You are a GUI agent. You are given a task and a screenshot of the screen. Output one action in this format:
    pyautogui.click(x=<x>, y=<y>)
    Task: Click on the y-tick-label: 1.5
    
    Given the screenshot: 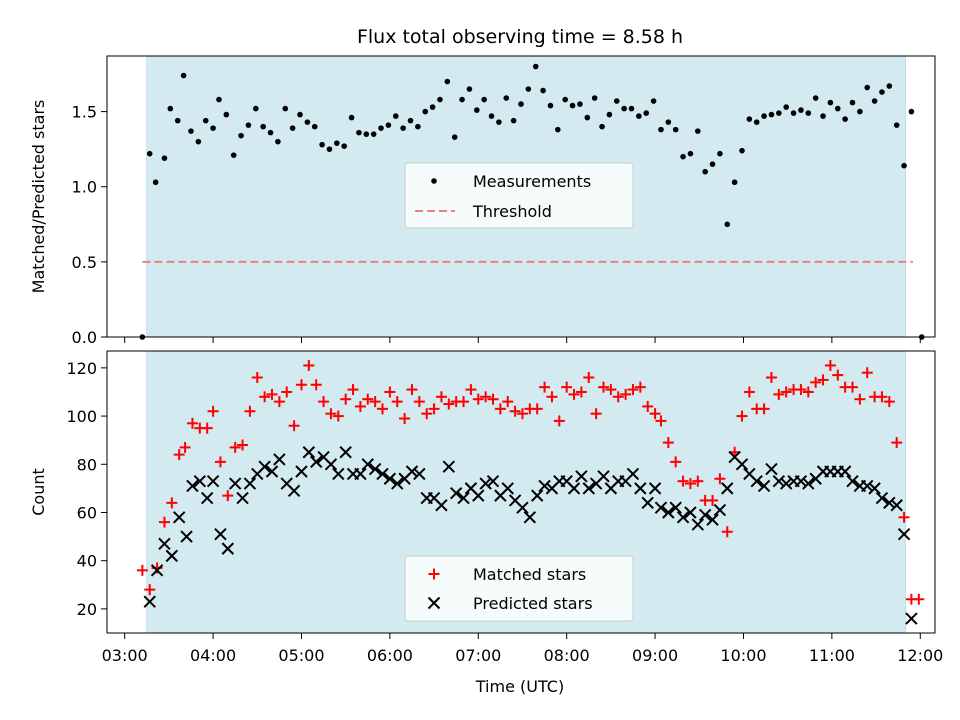 What is the action you would take?
    pyautogui.click(x=84, y=112)
    